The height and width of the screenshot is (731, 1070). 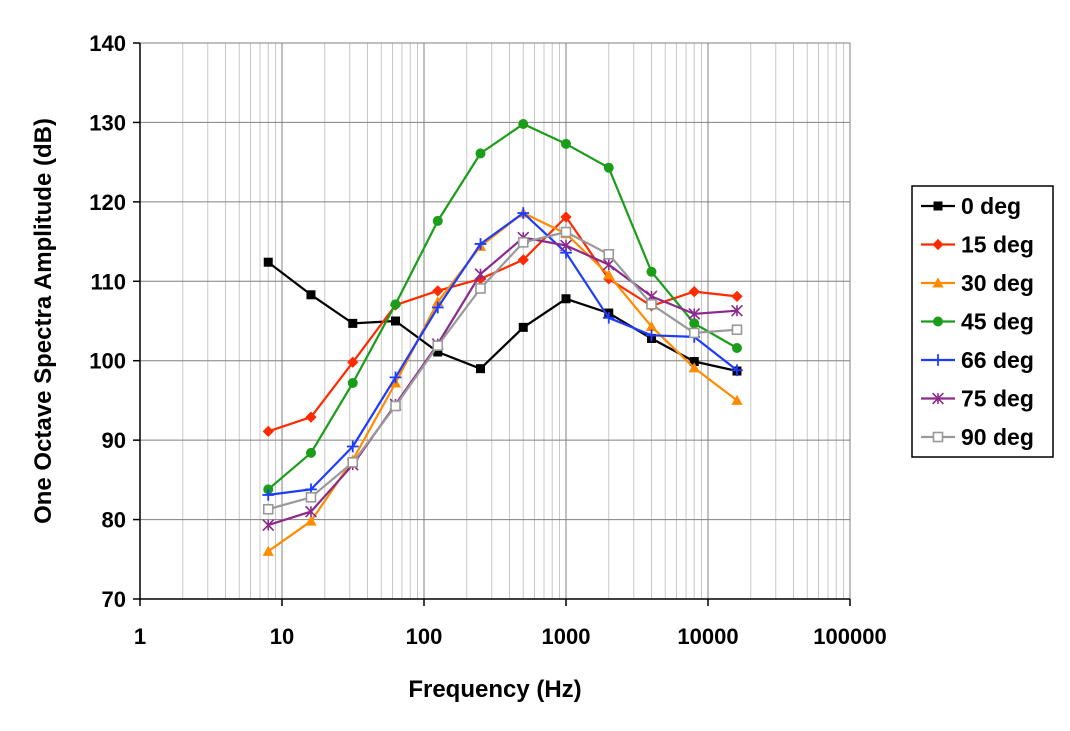 I want to click on y-tick-label: 100, so click(x=107, y=361).